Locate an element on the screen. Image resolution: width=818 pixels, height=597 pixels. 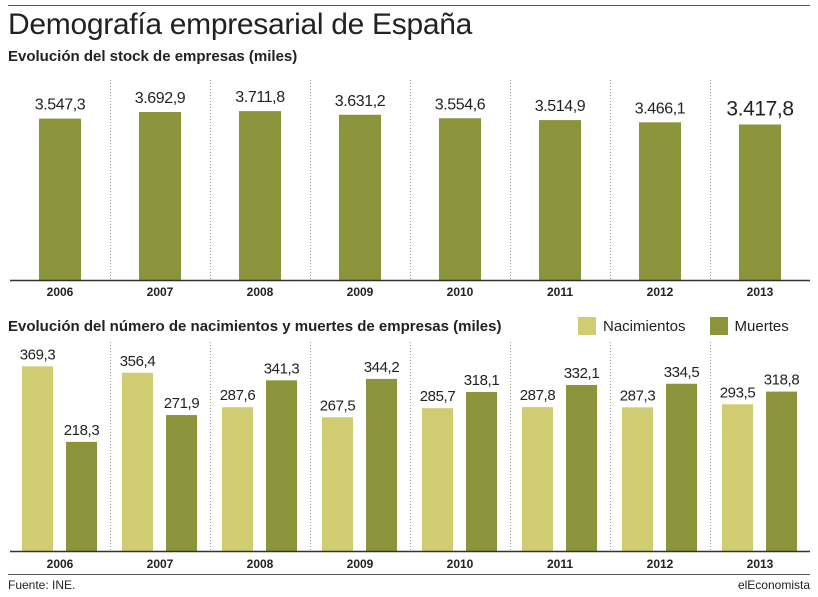
stock-year-label: 2008 is located at coordinates (260, 292).